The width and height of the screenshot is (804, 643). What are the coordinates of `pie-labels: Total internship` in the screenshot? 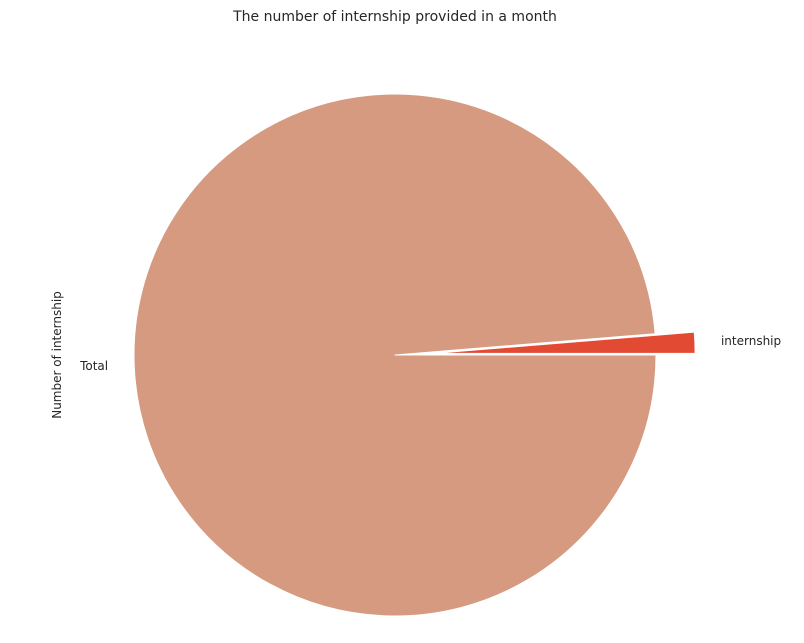 It's located at (430, 353).